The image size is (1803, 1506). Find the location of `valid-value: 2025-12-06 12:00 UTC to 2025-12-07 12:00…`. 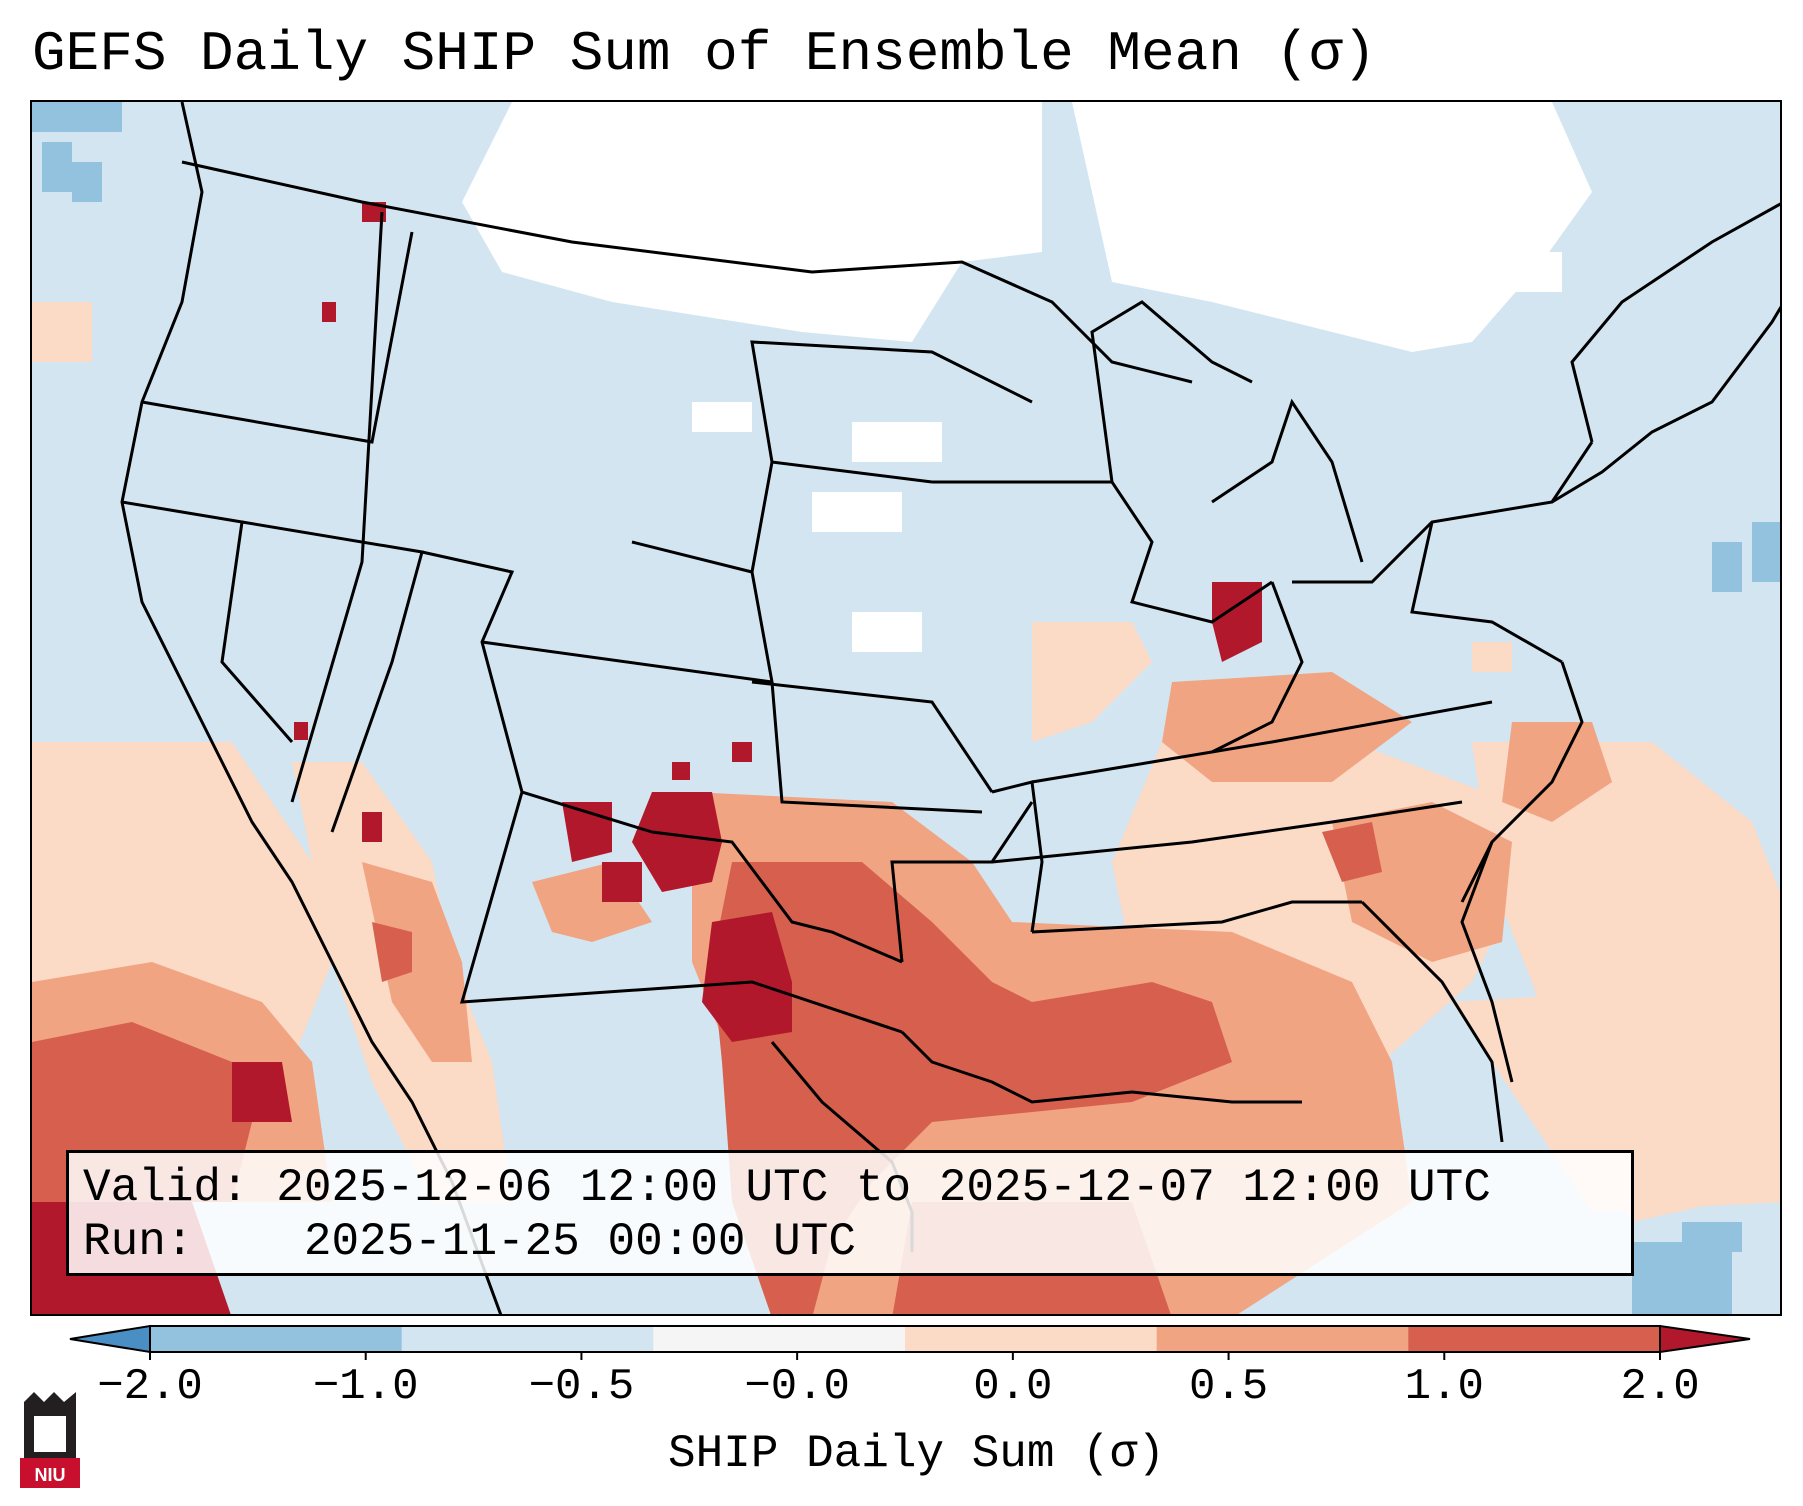

valid-value: 2025-12-06 12:00 UTC to 2025-12-07 12:00… is located at coordinates (883, 1188).